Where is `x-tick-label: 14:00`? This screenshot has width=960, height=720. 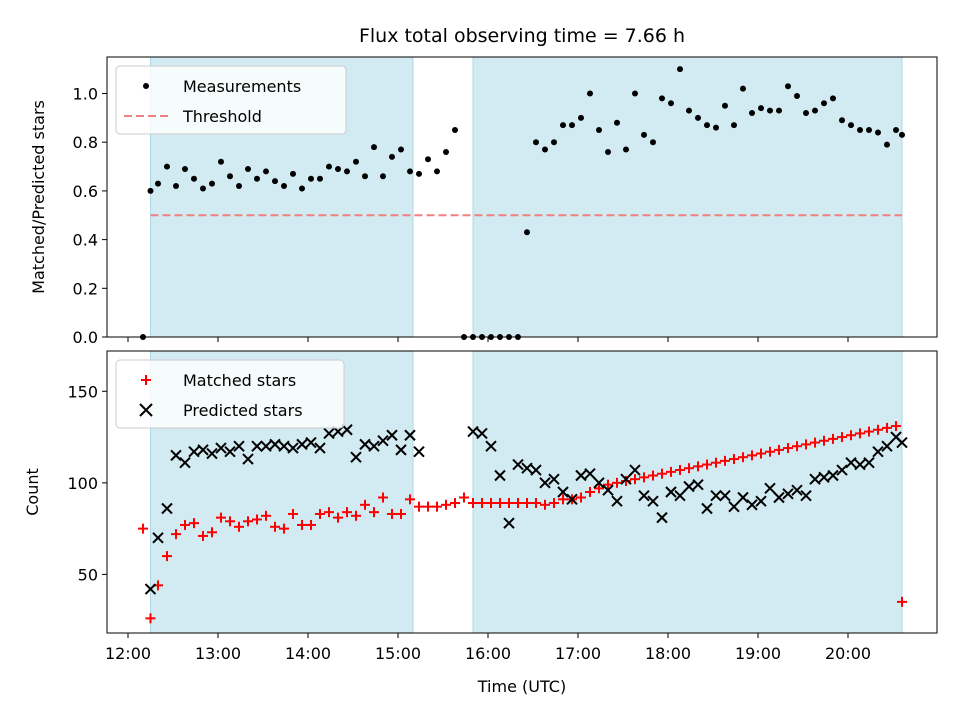 x-tick-label: 14:00 is located at coordinates (308, 653).